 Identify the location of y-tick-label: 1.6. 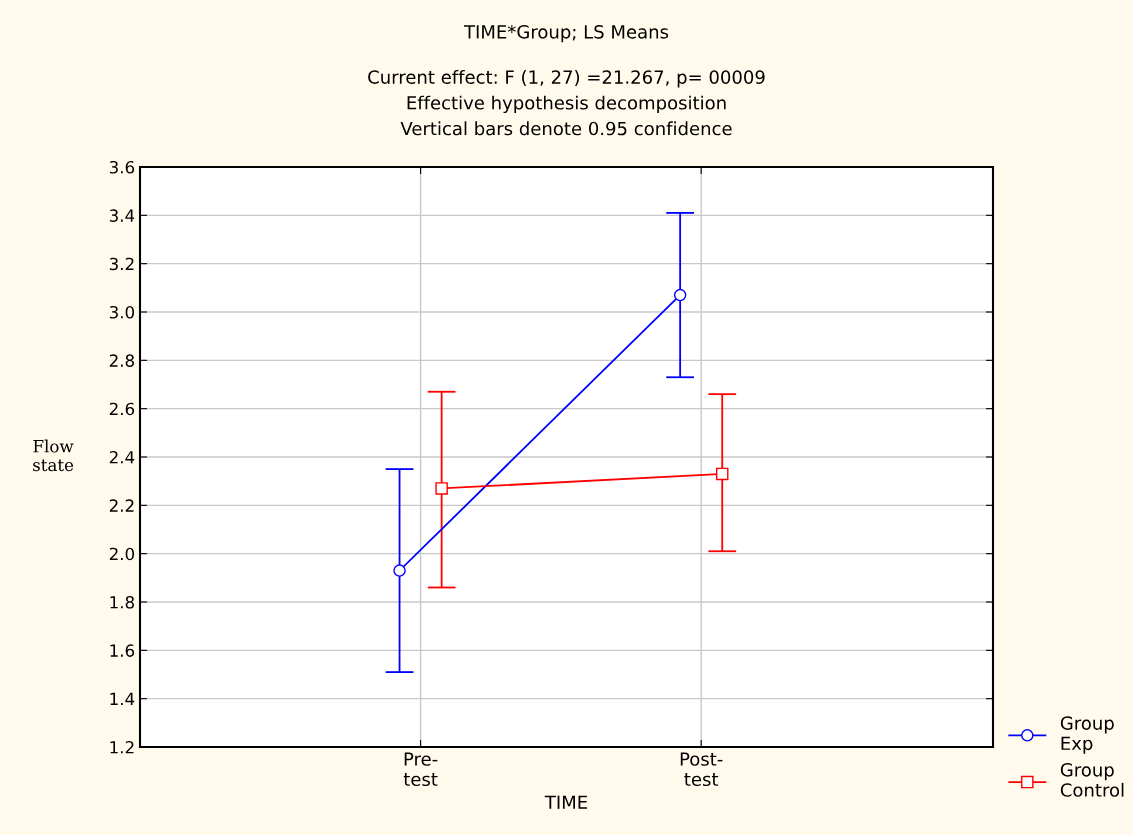
(122, 650).